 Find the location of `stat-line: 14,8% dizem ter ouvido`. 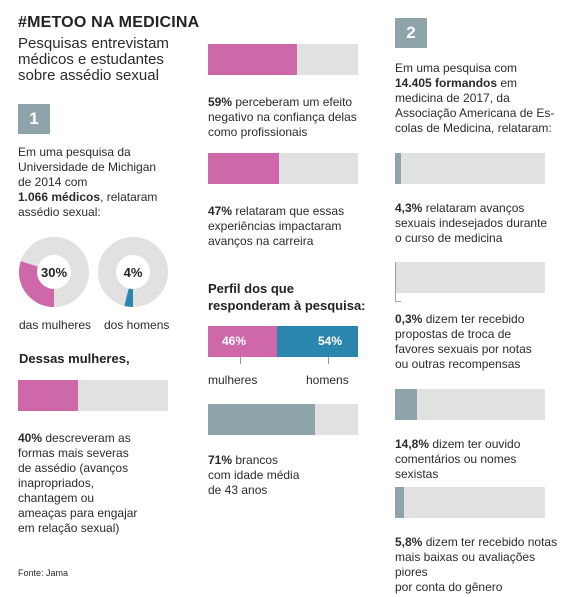

stat-line: 14,8% dizem ter ouvido is located at coordinates (478, 444).